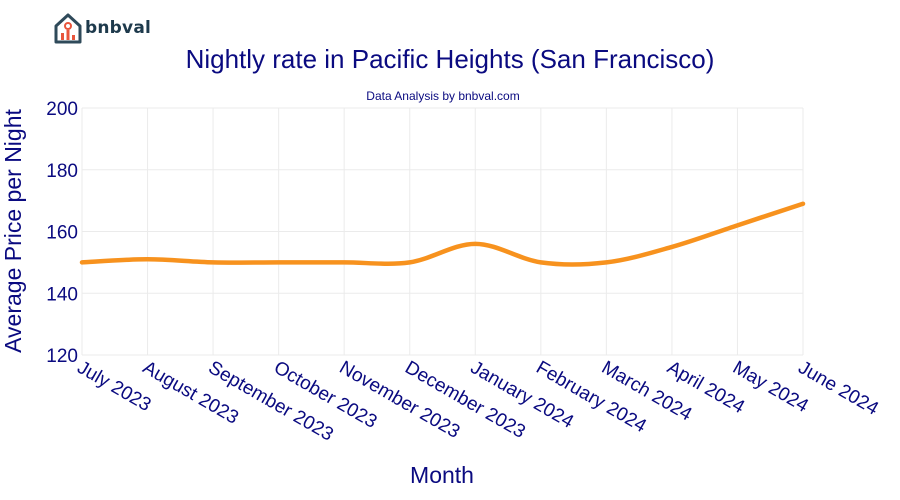 The height and width of the screenshot is (500, 900). I want to click on house-chart-icon, so click(68, 28).